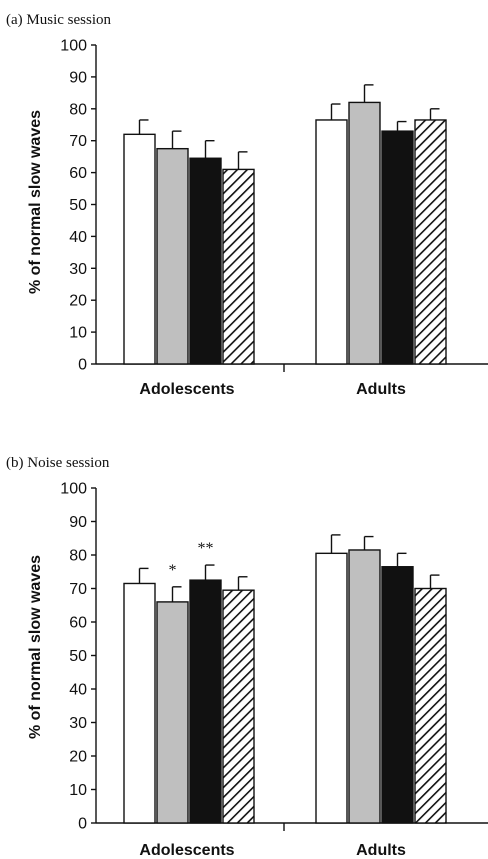  I want to click on panel-a-category-labels: Adolescents Adults, so click(272, 389).